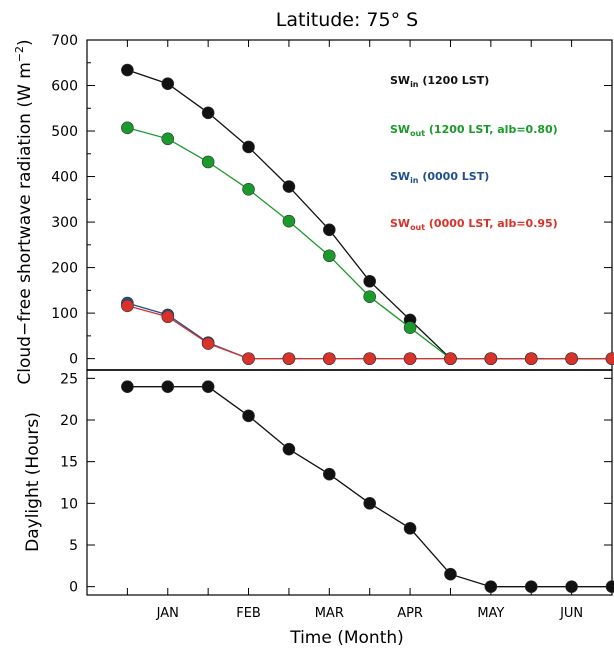 This screenshot has height=652, width=614. What do you see at coordinates (69, 463) in the screenshot?
I see `bottom-y-tick-label: 15` at bounding box center [69, 463].